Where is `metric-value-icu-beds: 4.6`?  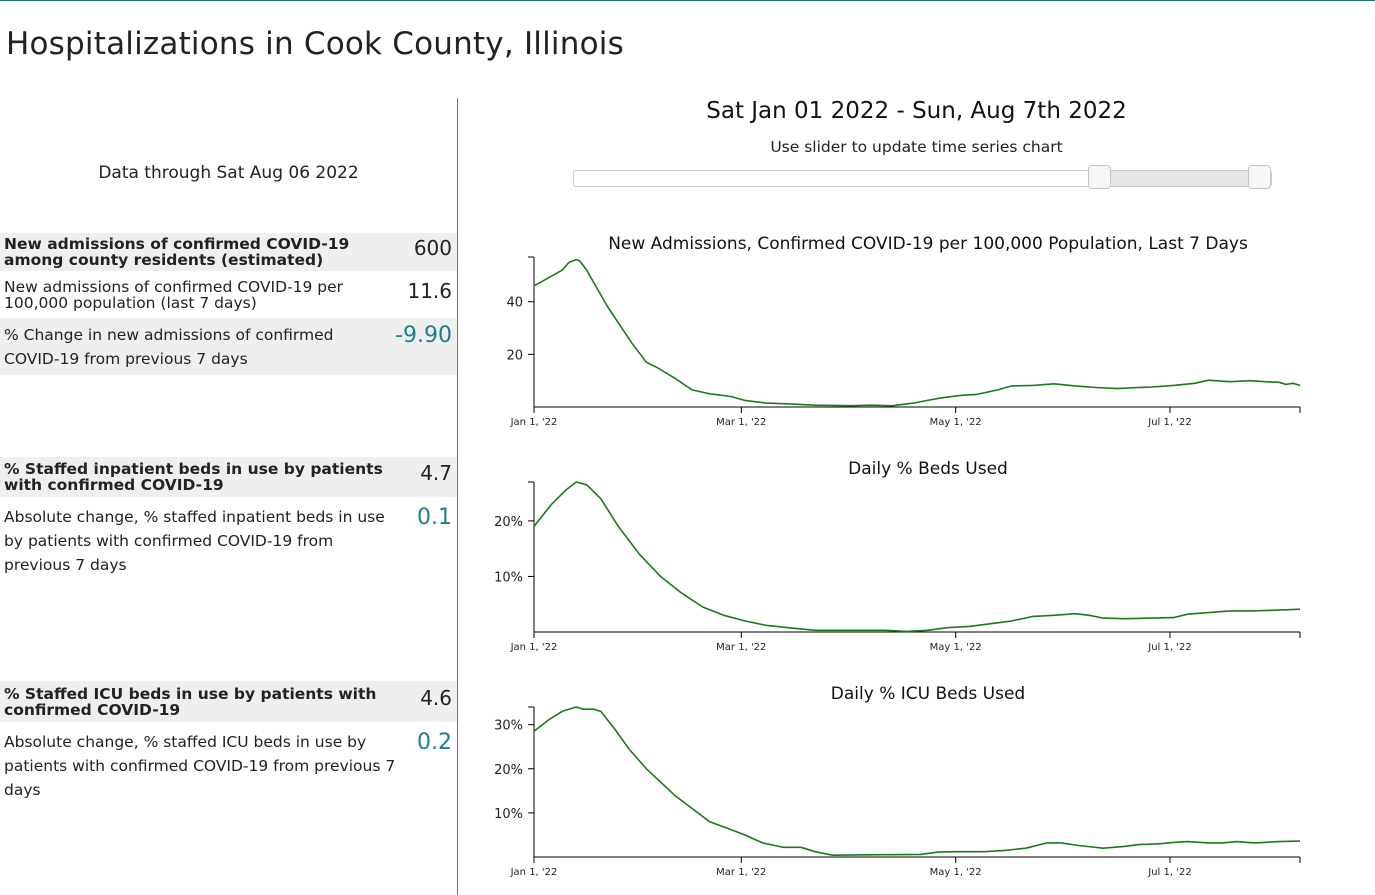
metric-value-icu-beds: 4.6 is located at coordinates (436, 698).